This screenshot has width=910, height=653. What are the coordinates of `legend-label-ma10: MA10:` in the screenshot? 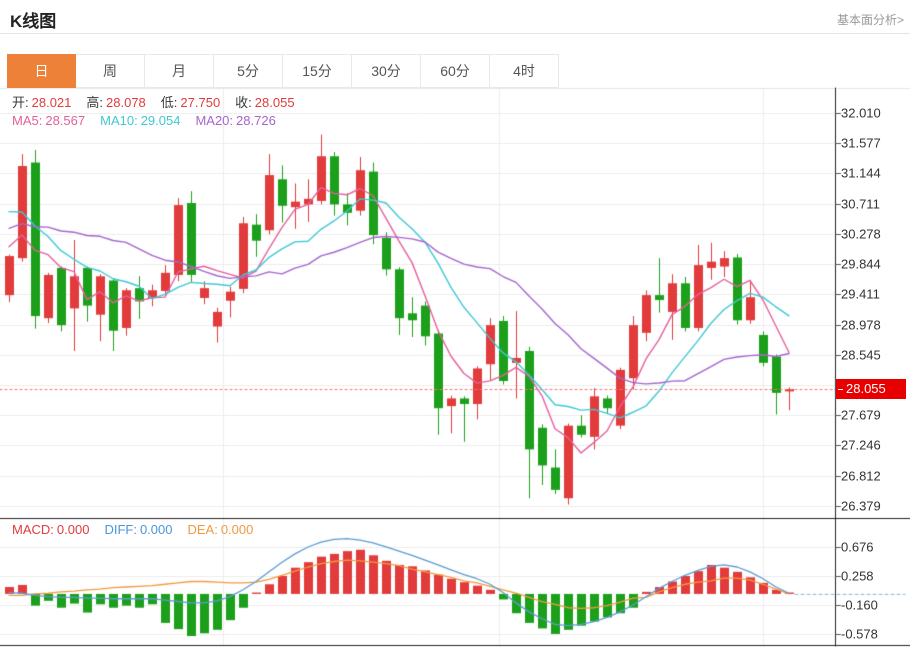 It's located at (119, 120).